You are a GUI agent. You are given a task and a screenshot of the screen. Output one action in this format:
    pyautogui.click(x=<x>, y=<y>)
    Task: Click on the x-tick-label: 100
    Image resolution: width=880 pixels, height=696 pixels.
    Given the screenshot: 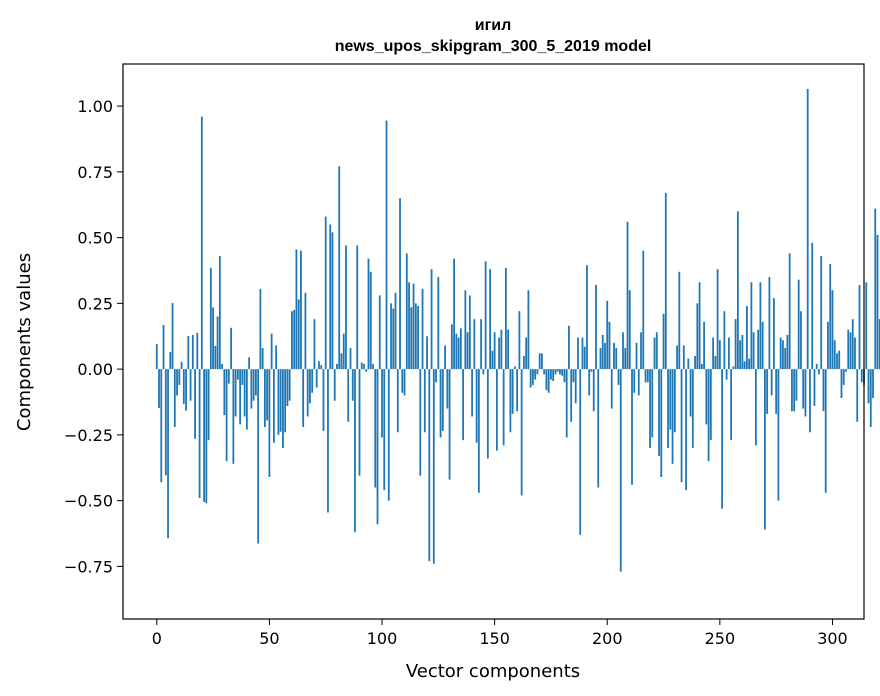 What is the action you would take?
    pyautogui.click(x=382, y=638)
    